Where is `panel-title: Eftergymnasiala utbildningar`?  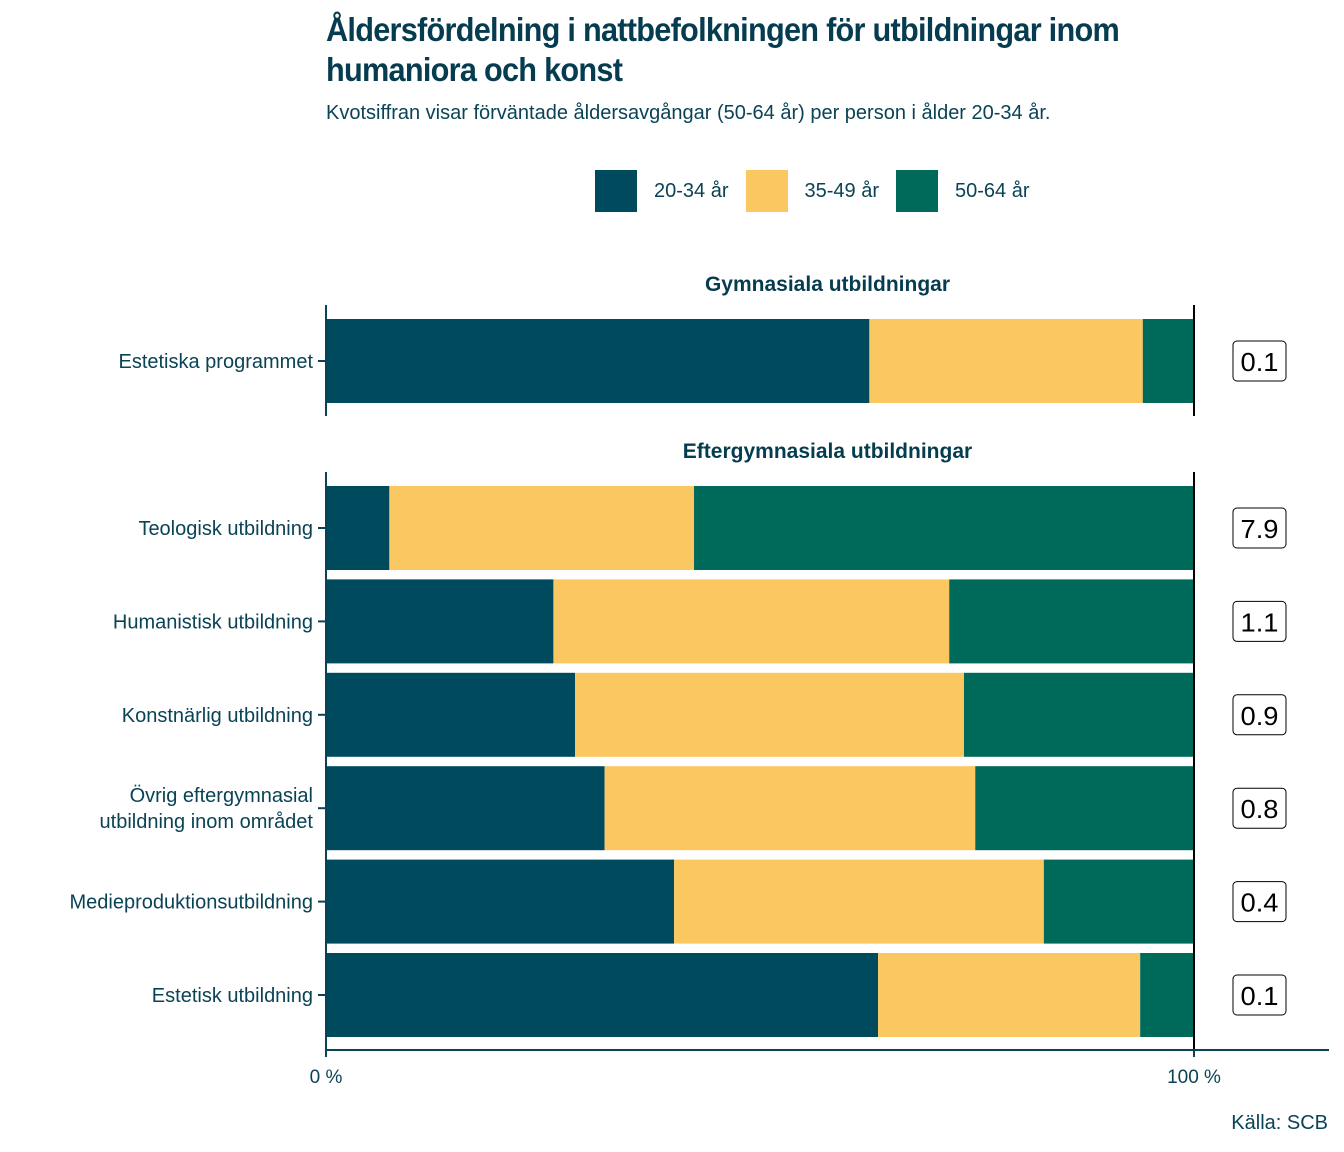
panel-title: Eftergymnasiala utbildningar is located at coordinates (827, 451).